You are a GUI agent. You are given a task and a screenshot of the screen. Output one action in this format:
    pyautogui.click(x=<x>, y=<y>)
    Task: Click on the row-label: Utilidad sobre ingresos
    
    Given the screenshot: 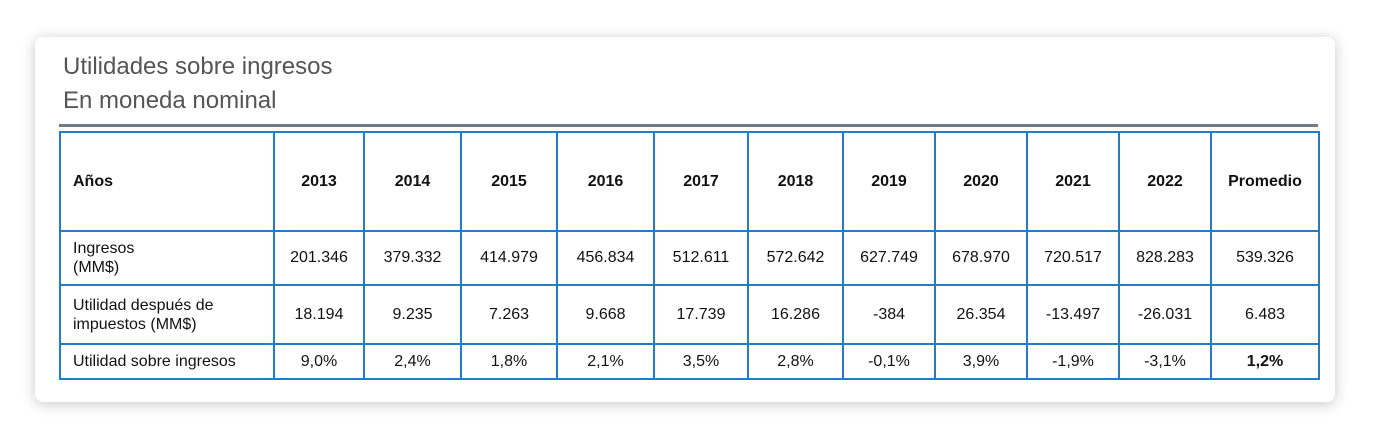 What is the action you would take?
    pyautogui.click(x=167, y=361)
    